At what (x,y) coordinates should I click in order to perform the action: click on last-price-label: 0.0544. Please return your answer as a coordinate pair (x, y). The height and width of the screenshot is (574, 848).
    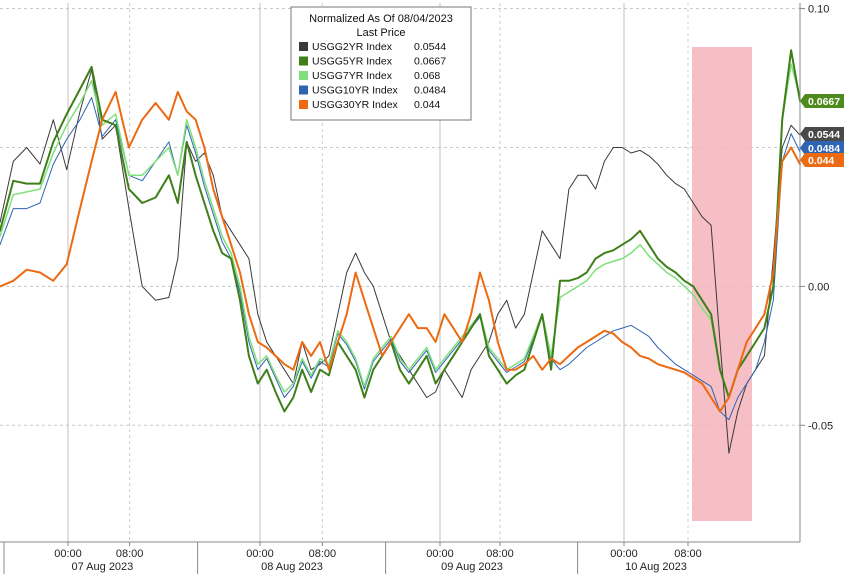
    Looking at the image, I should click on (824, 135).